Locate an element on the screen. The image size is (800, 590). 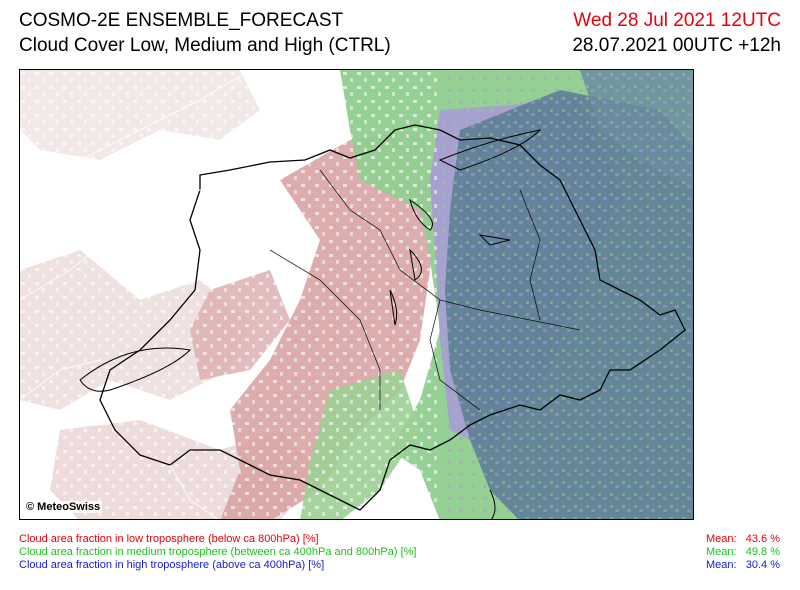
copyright-label: © MeteoSwiss is located at coordinates (63, 507).